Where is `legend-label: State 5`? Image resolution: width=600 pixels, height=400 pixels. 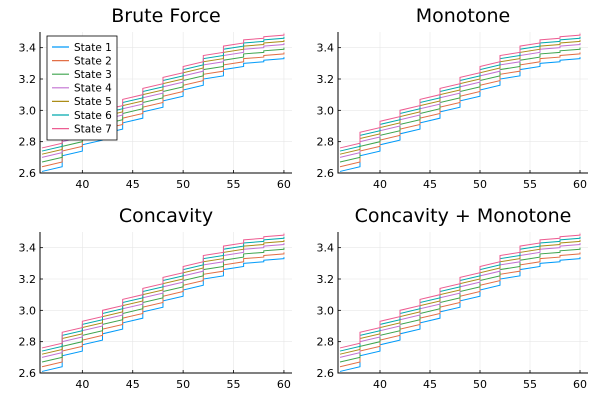 legend-label: State 5 is located at coordinates (93, 102).